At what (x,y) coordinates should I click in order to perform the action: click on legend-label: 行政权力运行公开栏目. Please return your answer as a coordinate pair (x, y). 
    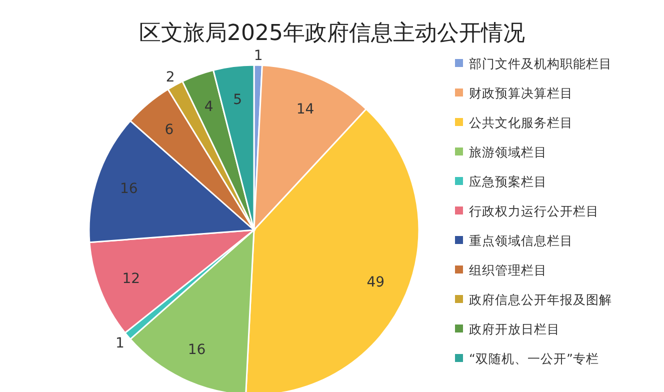
    Looking at the image, I should click on (534, 211).